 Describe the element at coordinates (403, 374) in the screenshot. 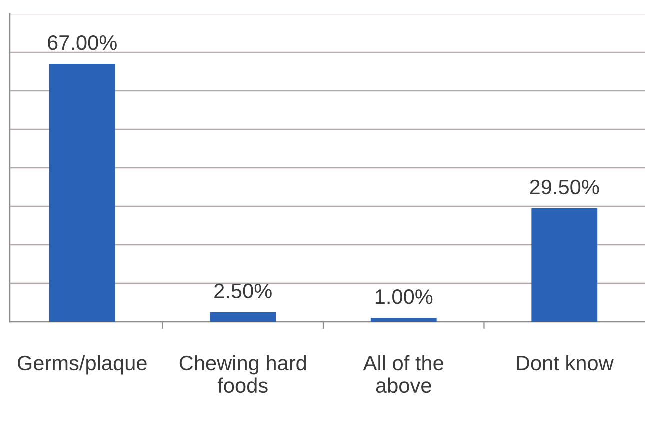

I see `x-tick-label: All of the above` at that location.